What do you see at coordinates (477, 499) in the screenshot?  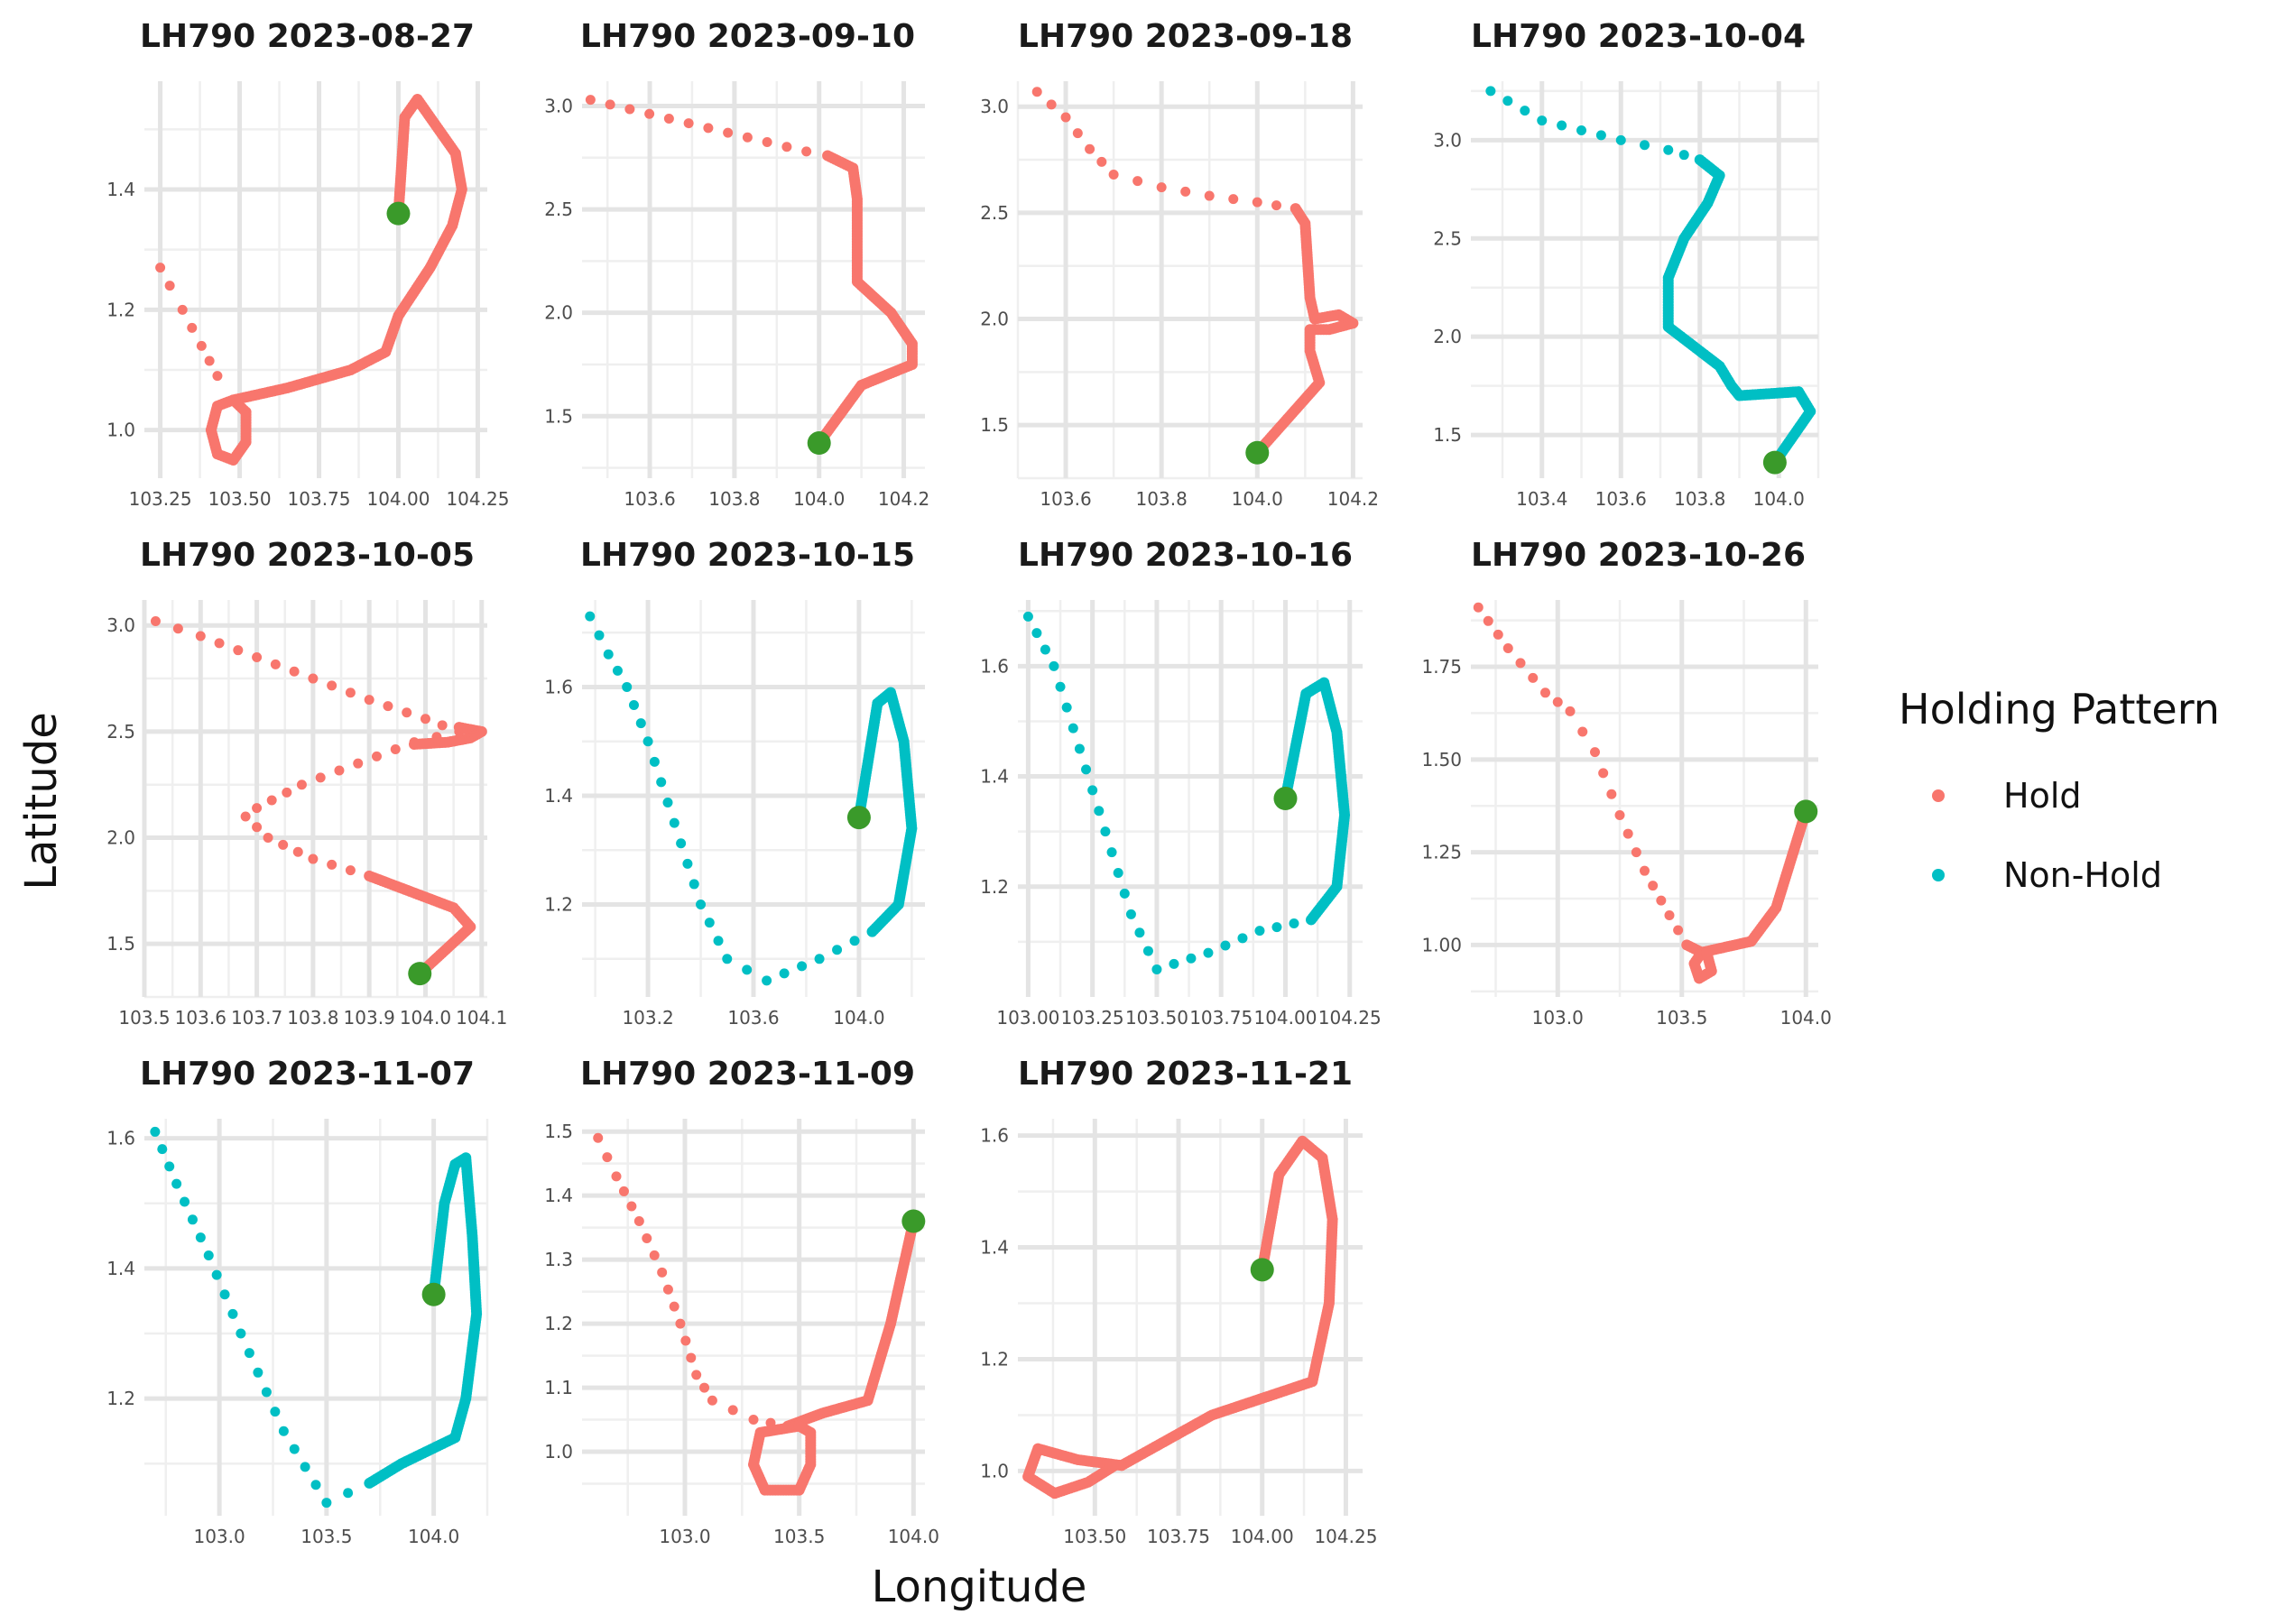 I see `x-tick-label: 104.25` at bounding box center [477, 499].